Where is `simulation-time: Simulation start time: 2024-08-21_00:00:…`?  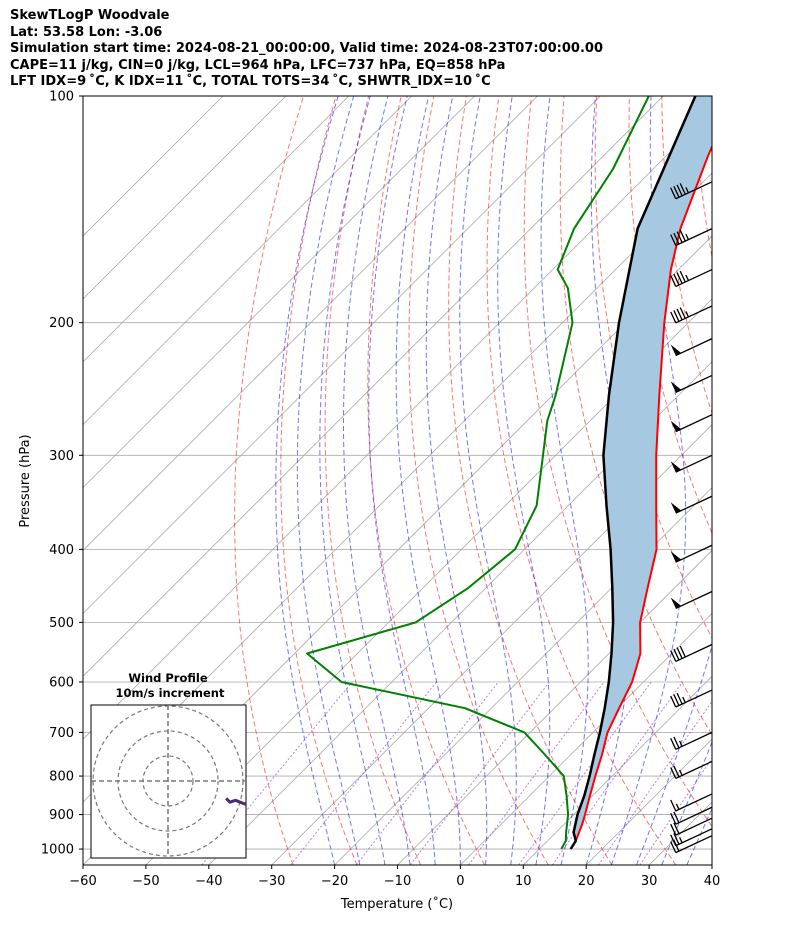
simulation-time: Simulation start time: 2024-08-21_00:00:… is located at coordinates (306, 48).